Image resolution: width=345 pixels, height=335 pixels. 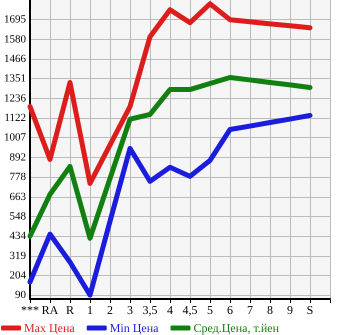 I want to click on y-tick-label: 663, so click(x=18, y=196).